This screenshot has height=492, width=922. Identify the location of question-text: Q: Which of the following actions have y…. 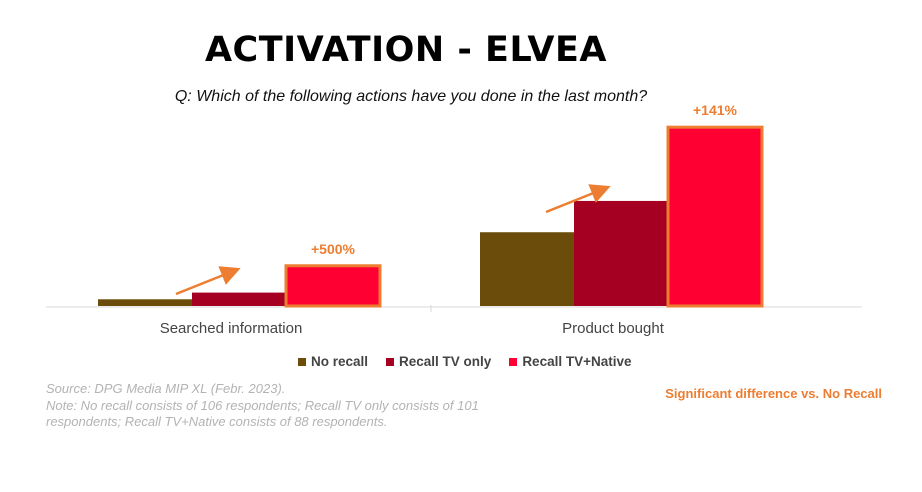
(411, 96).